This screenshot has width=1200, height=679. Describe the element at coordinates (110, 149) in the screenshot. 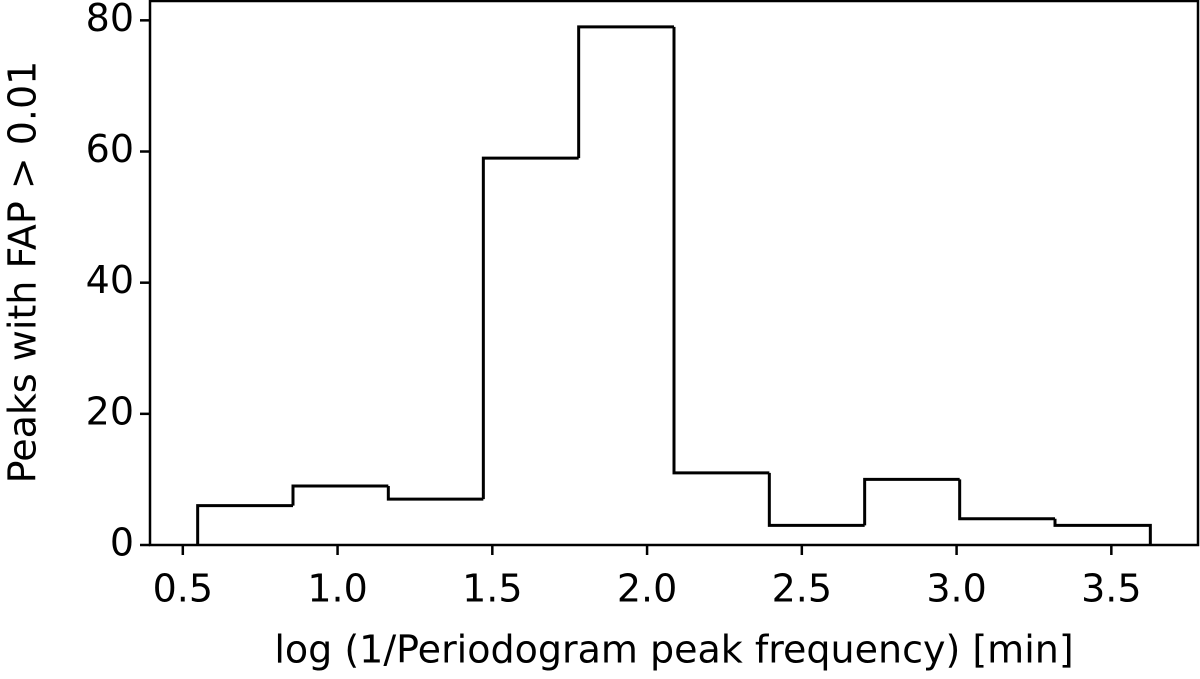

I see `y-tick-label: 60` at that location.